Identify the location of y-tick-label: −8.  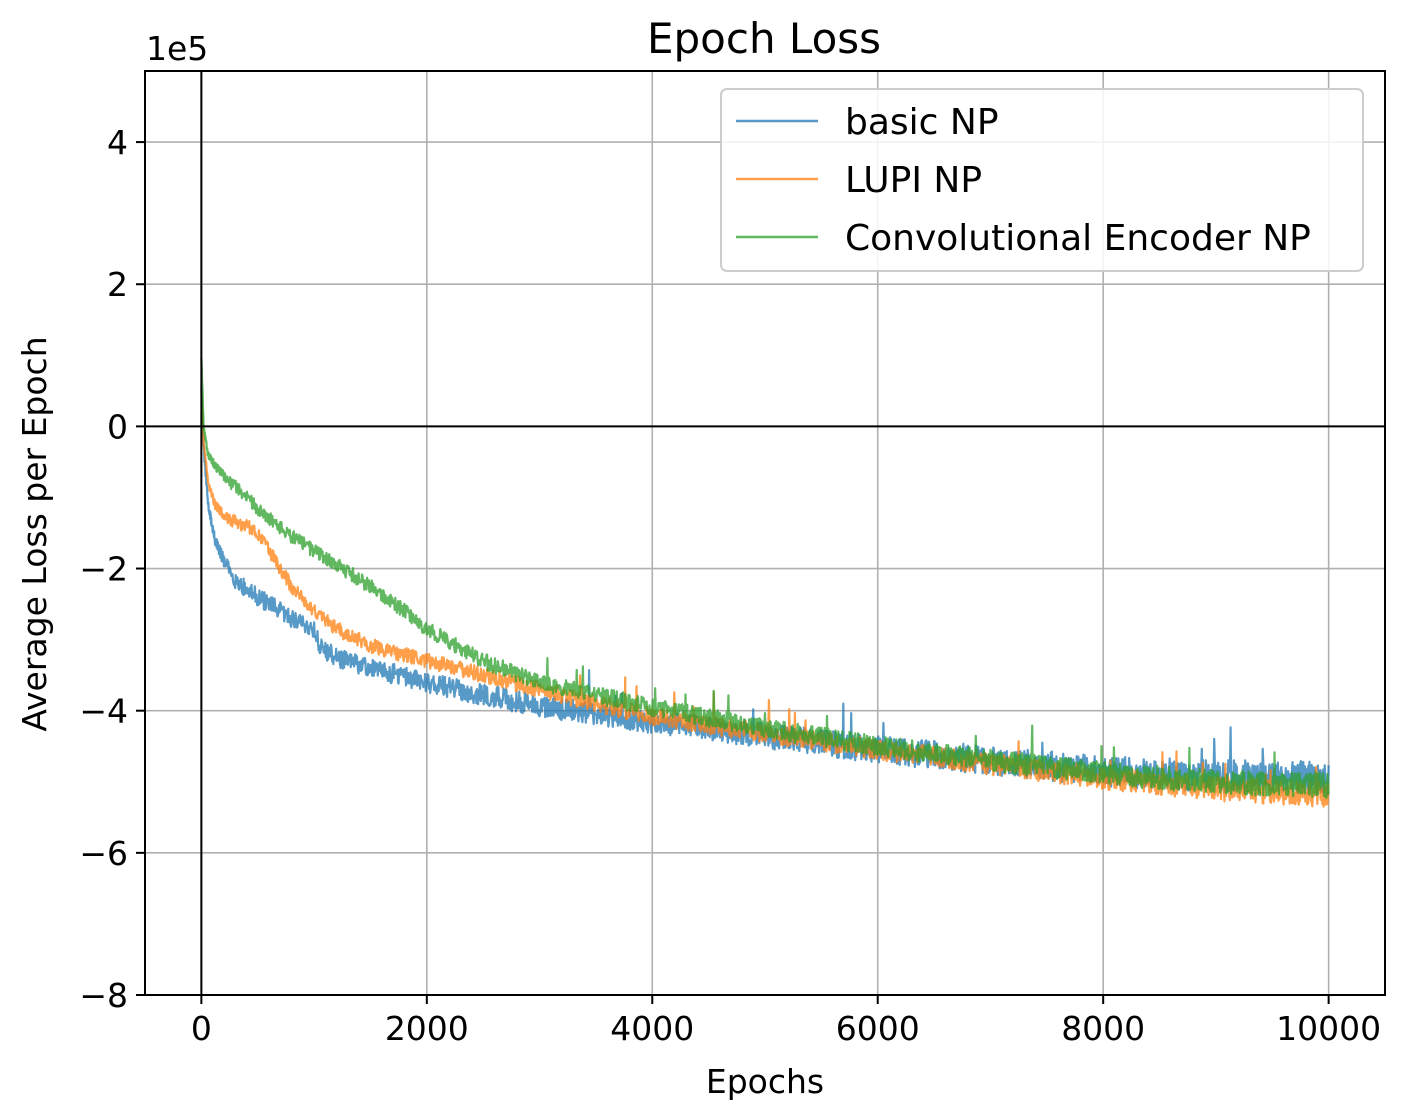
(103, 995).